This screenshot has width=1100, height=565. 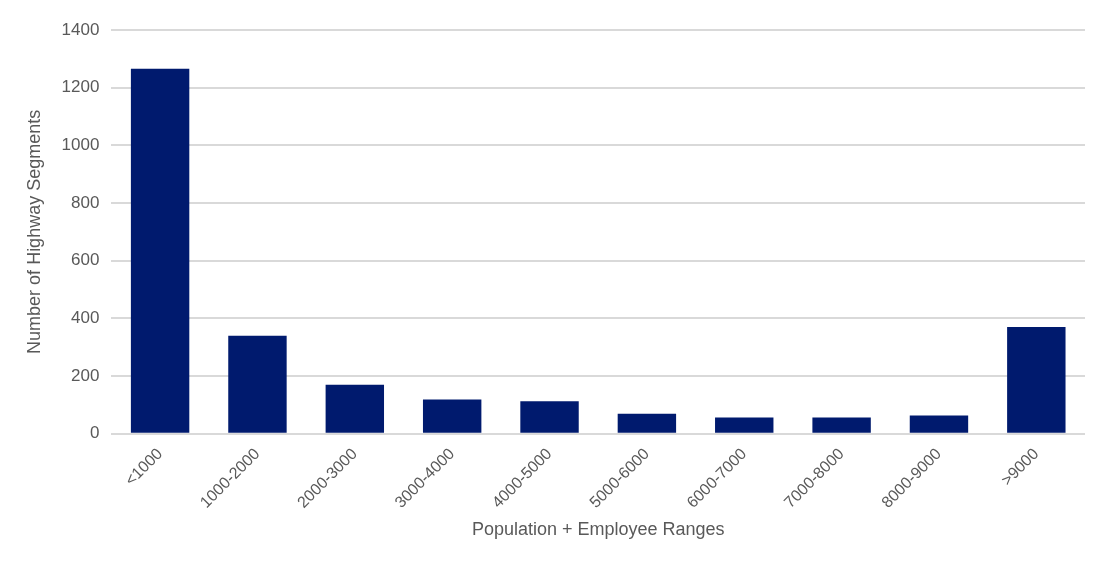 What do you see at coordinates (80, 87) in the screenshot?
I see `y-tick-label: 1200` at bounding box center [80, 87].